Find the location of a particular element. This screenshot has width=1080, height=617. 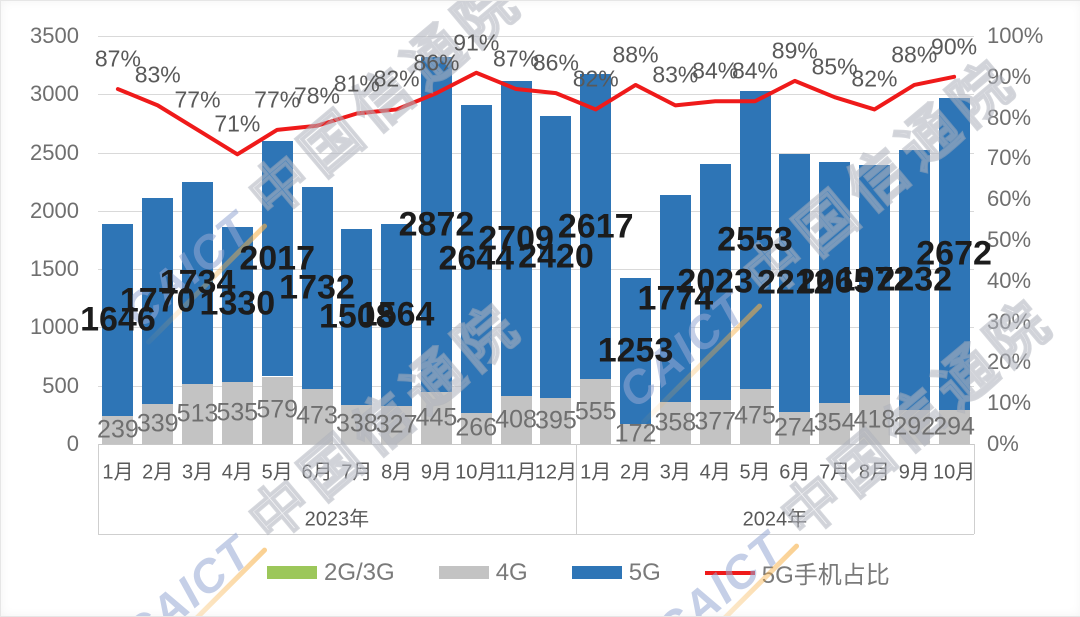

x-axis-month-label: 9月 is located at coordinates (436, 472).